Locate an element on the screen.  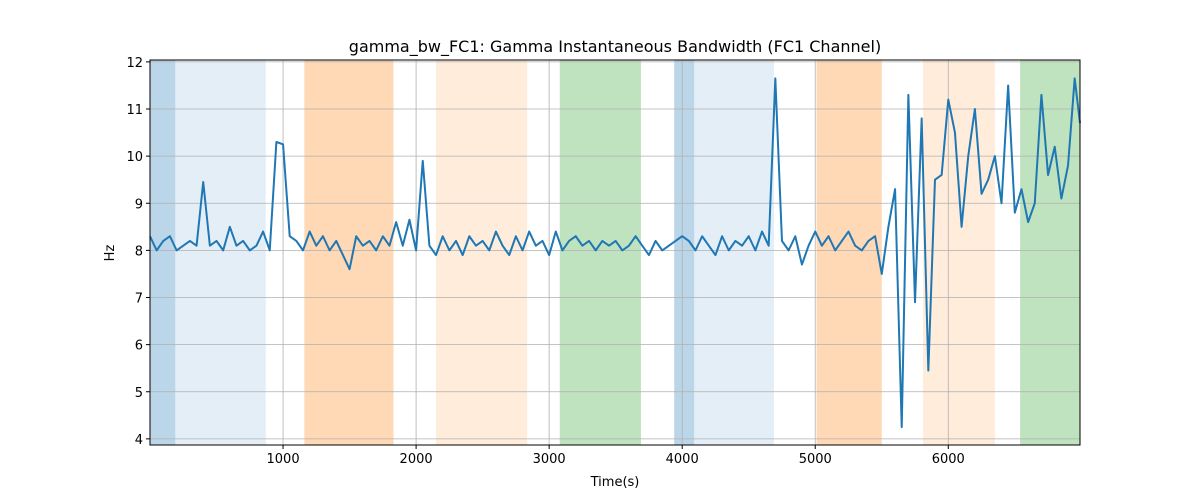
y-tick-label: 10 is located at coordinates (134, 157).